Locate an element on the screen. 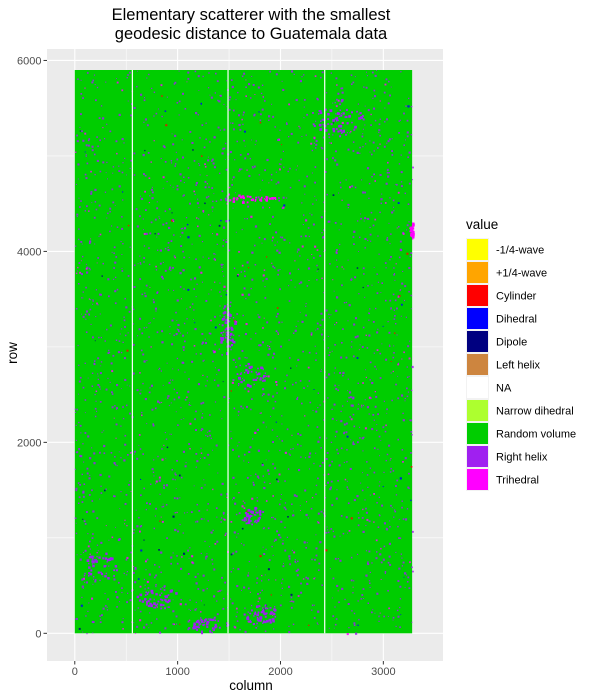  y-tick-label: 0 is located at coordinates (38, 634).